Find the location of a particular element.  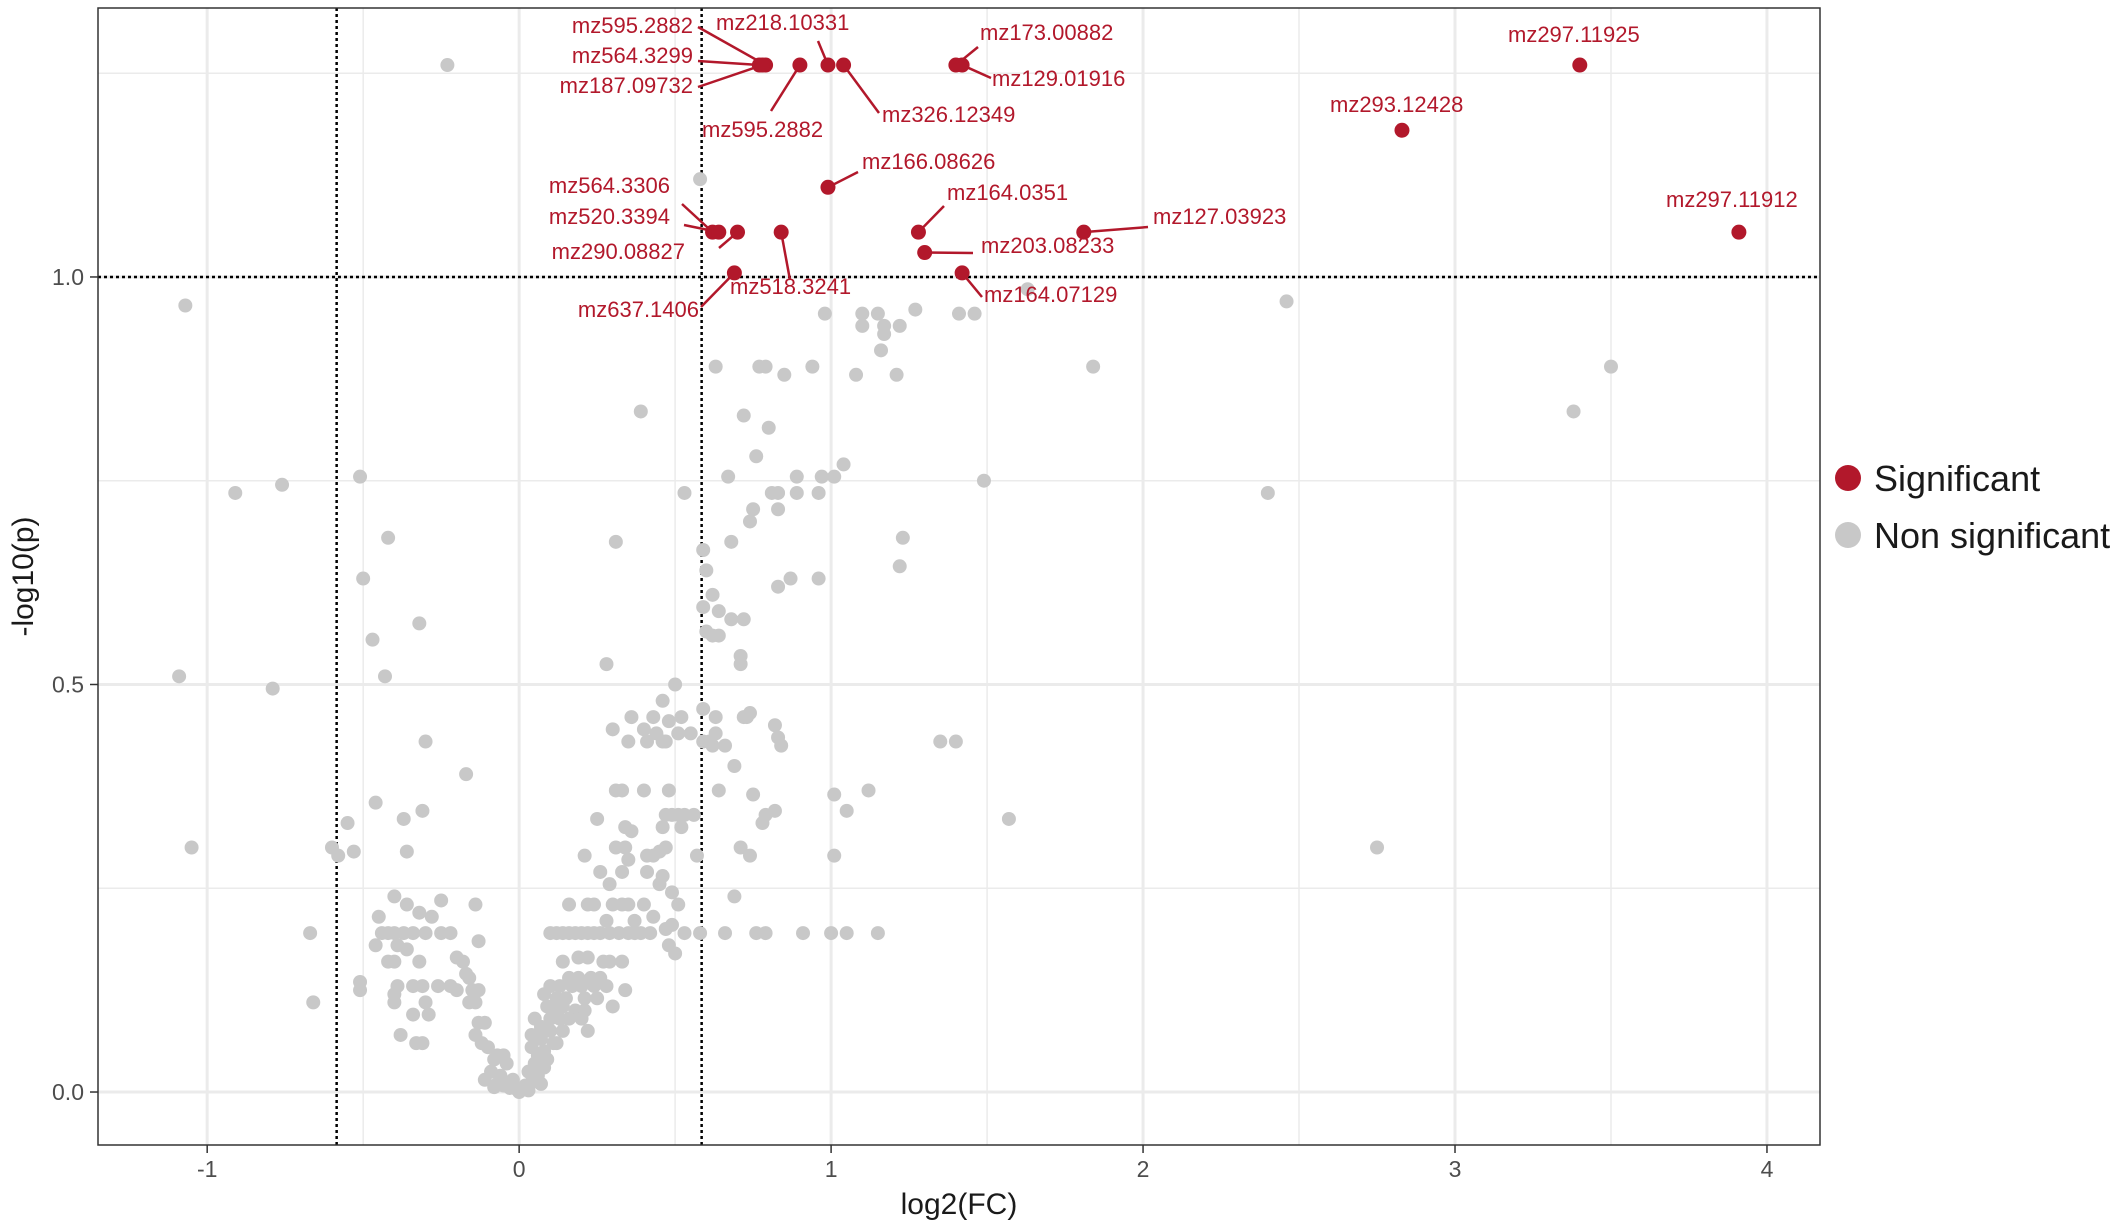

point-label-6: mz173.00882 is located at coordinates (1046, 32).